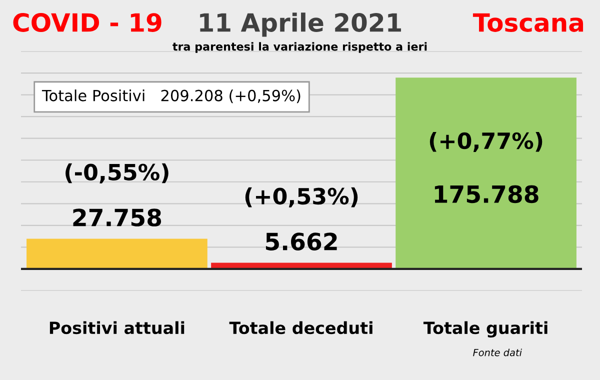 This screenshot has height=380, width=600. I want to click on data-label: 27.758, so click(117, 217).